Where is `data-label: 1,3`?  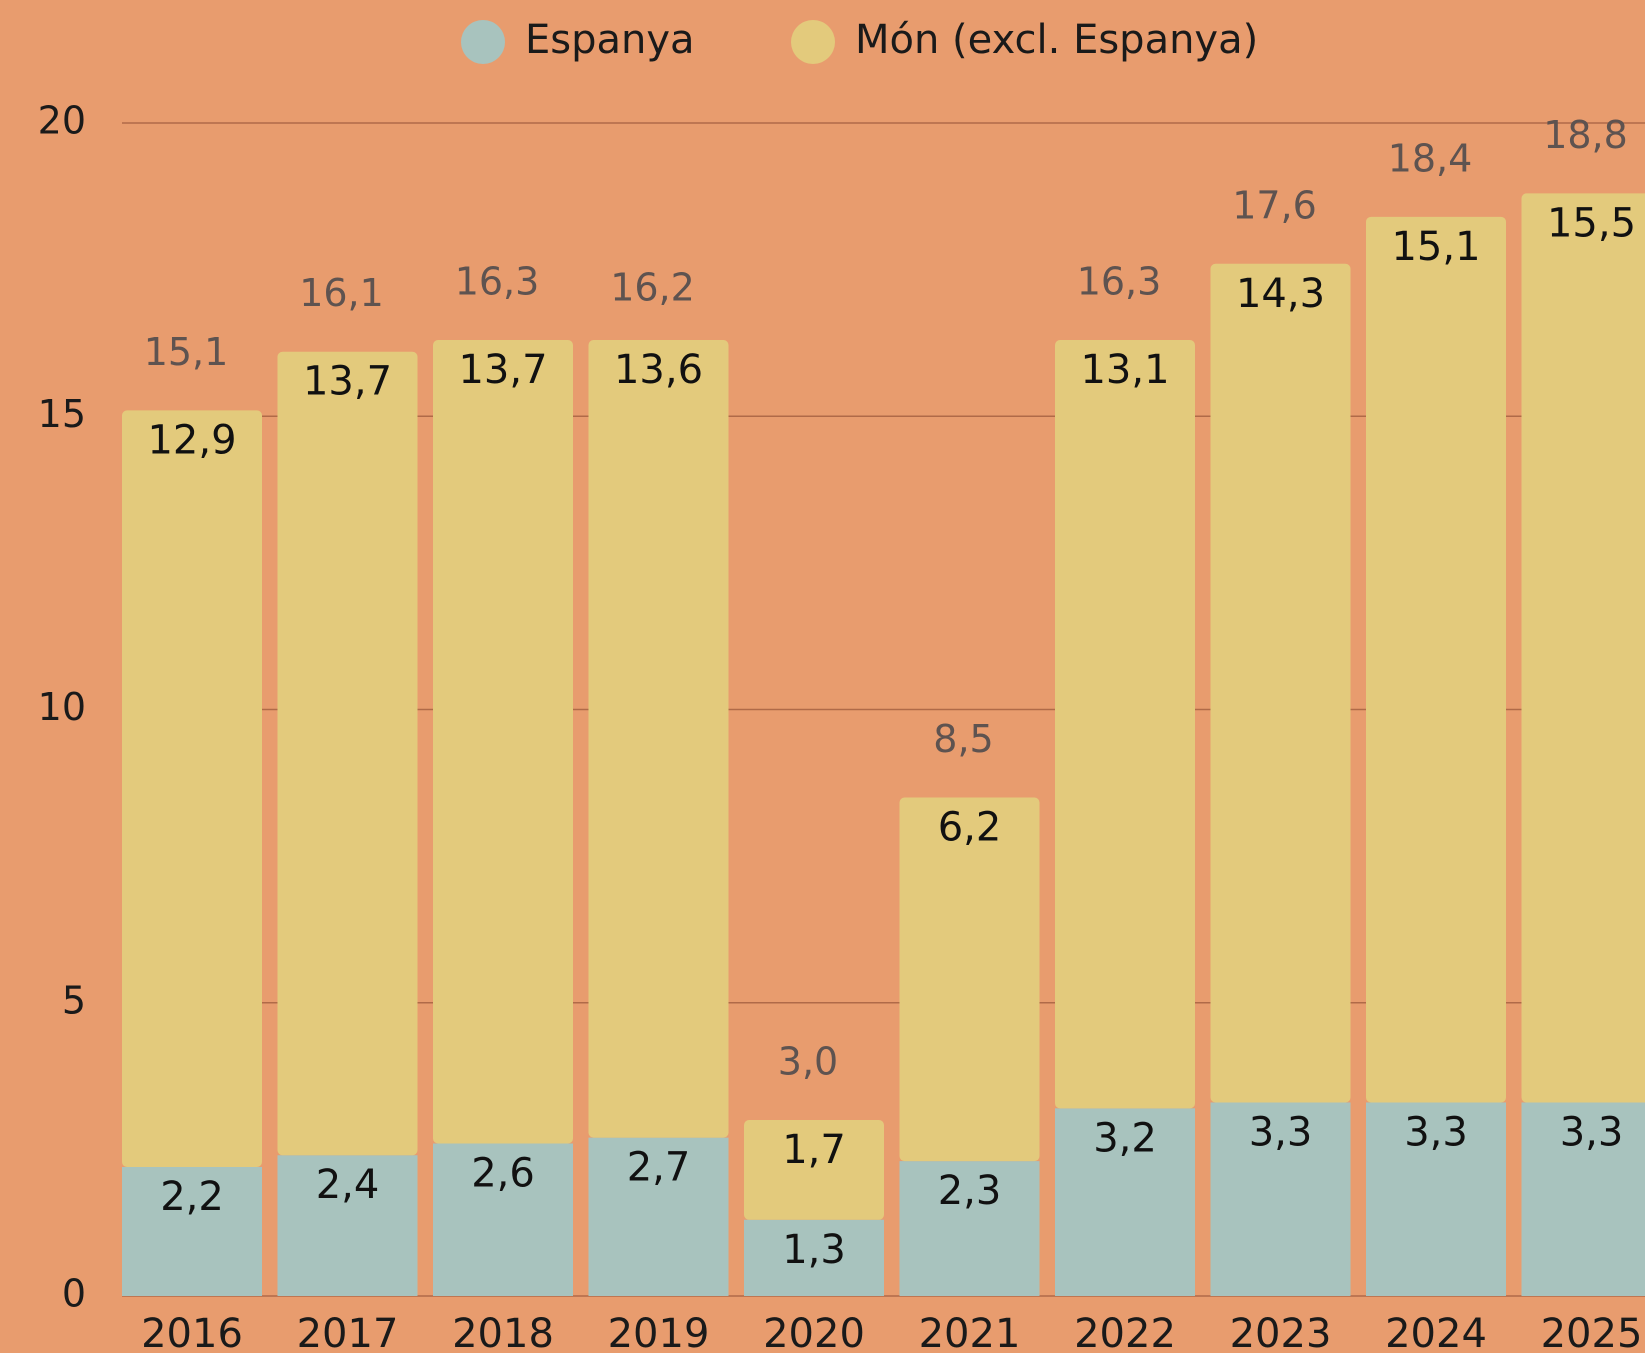
data-label: 1,3 is located at coordinates (814, 1250).